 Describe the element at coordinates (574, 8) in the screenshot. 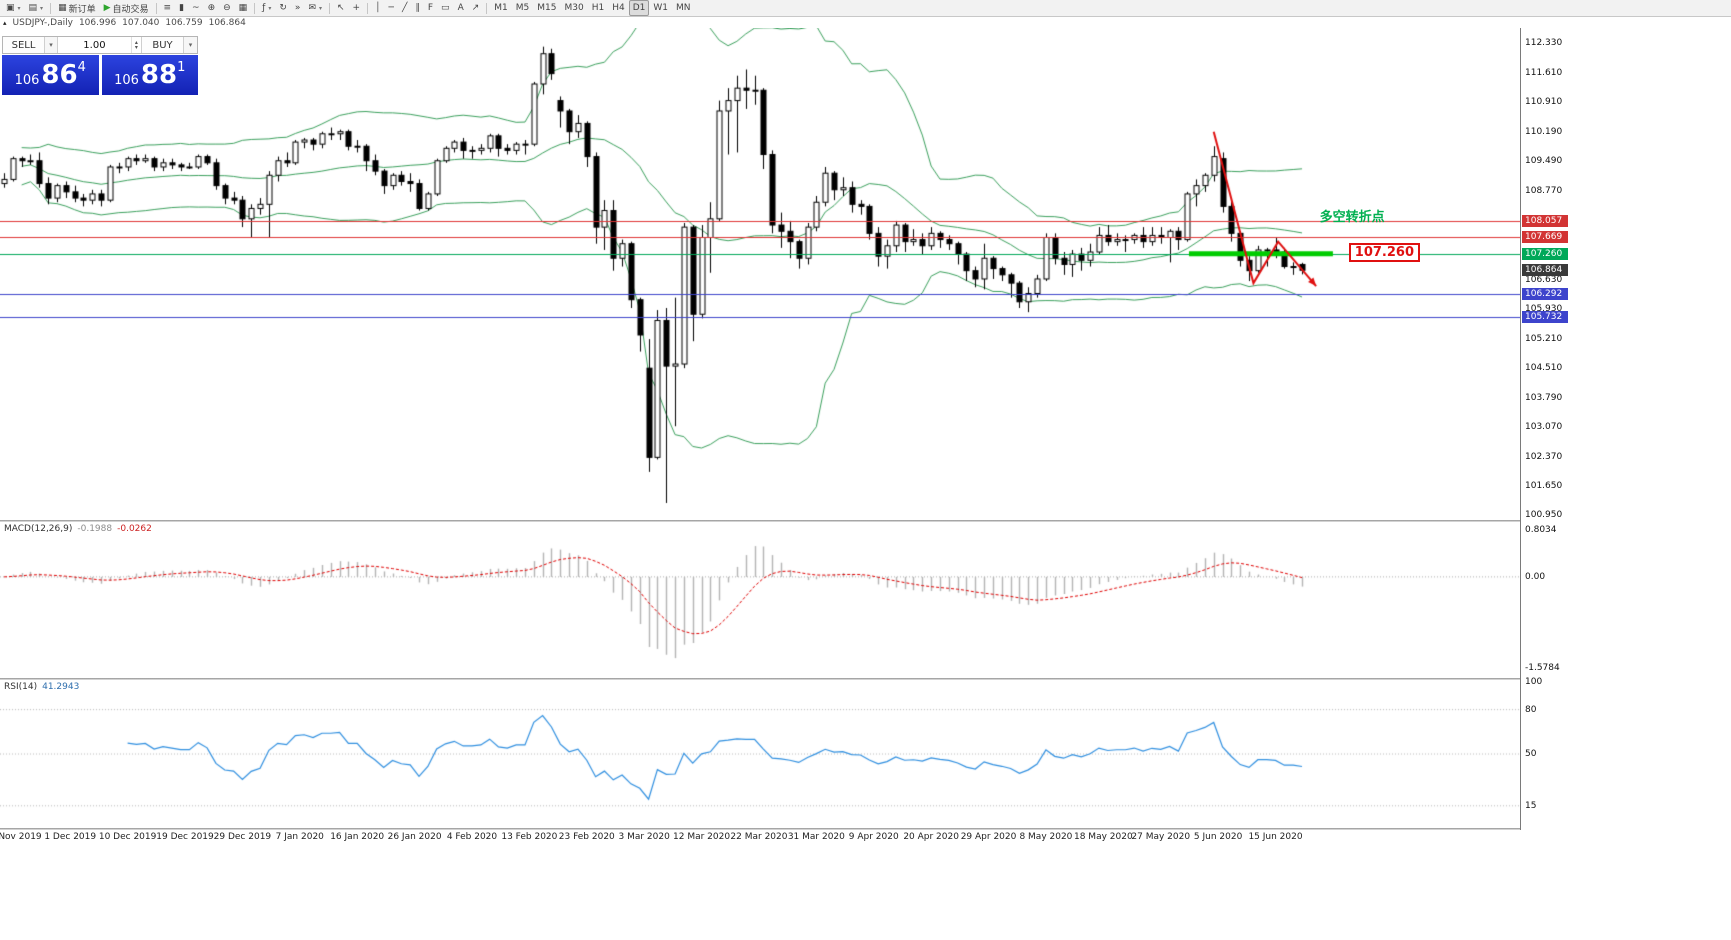

I see `timeframe-m30-button: M30` at that location.